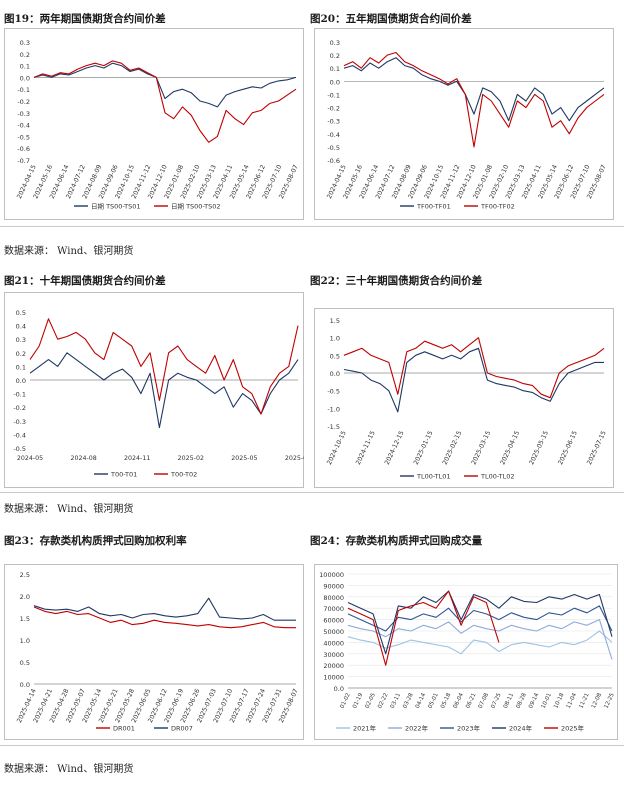 The width and height of the screenshot is (624, 788). Describe the element at coordinates (597, 701) in the screenshot. I see `x-tick-label: 12-08` at that location.